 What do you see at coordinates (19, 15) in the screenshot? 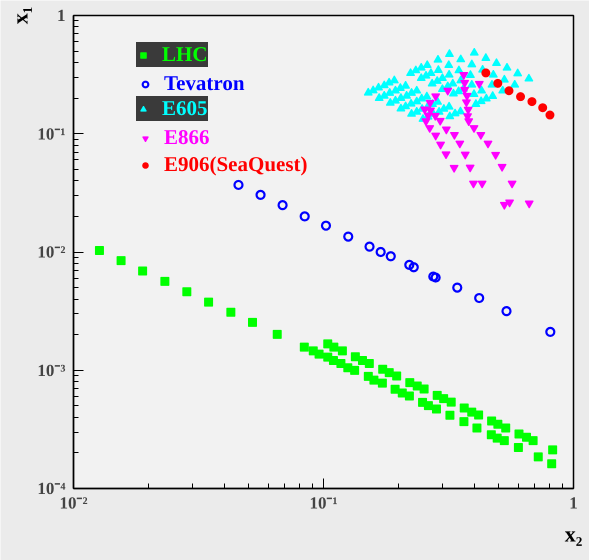
I see `y-axis-title: x₁` at bounding box center [19, 15].